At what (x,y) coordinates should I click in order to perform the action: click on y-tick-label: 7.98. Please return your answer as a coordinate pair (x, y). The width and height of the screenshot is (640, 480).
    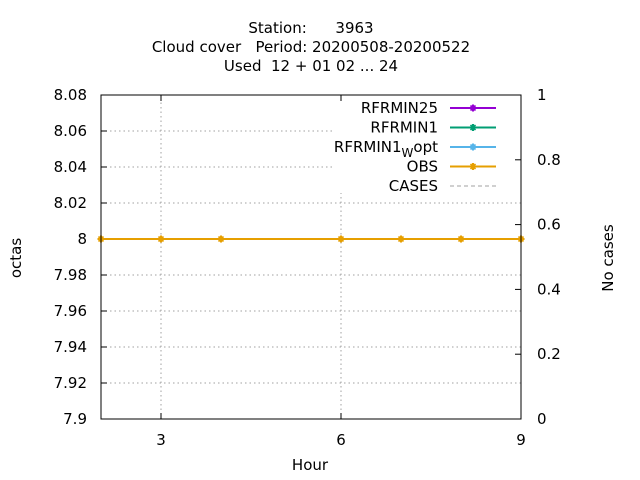
    Looking at the image, I should click on (70, 275).